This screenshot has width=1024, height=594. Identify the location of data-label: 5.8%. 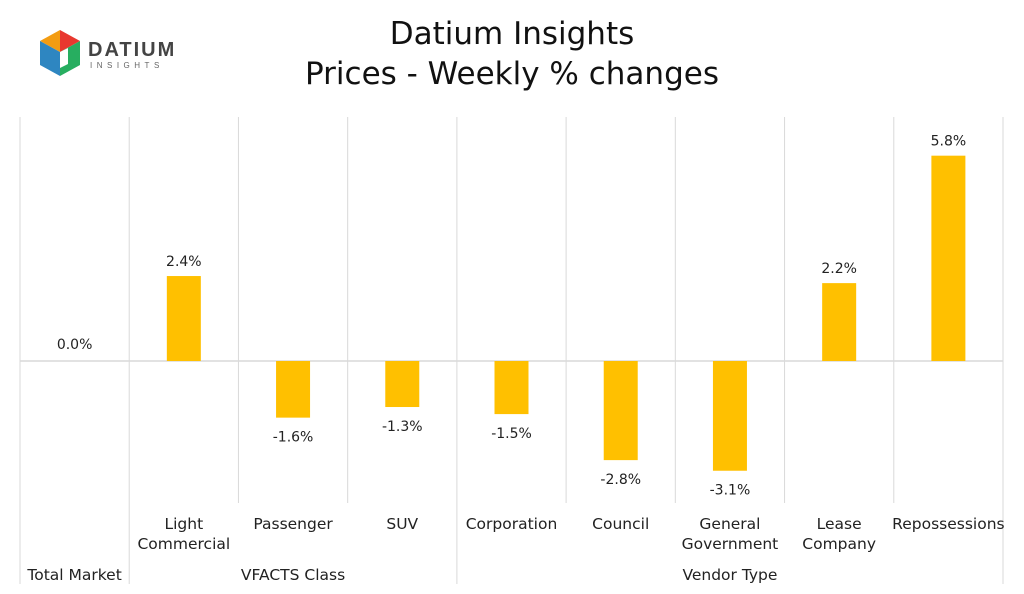
(949, 142).